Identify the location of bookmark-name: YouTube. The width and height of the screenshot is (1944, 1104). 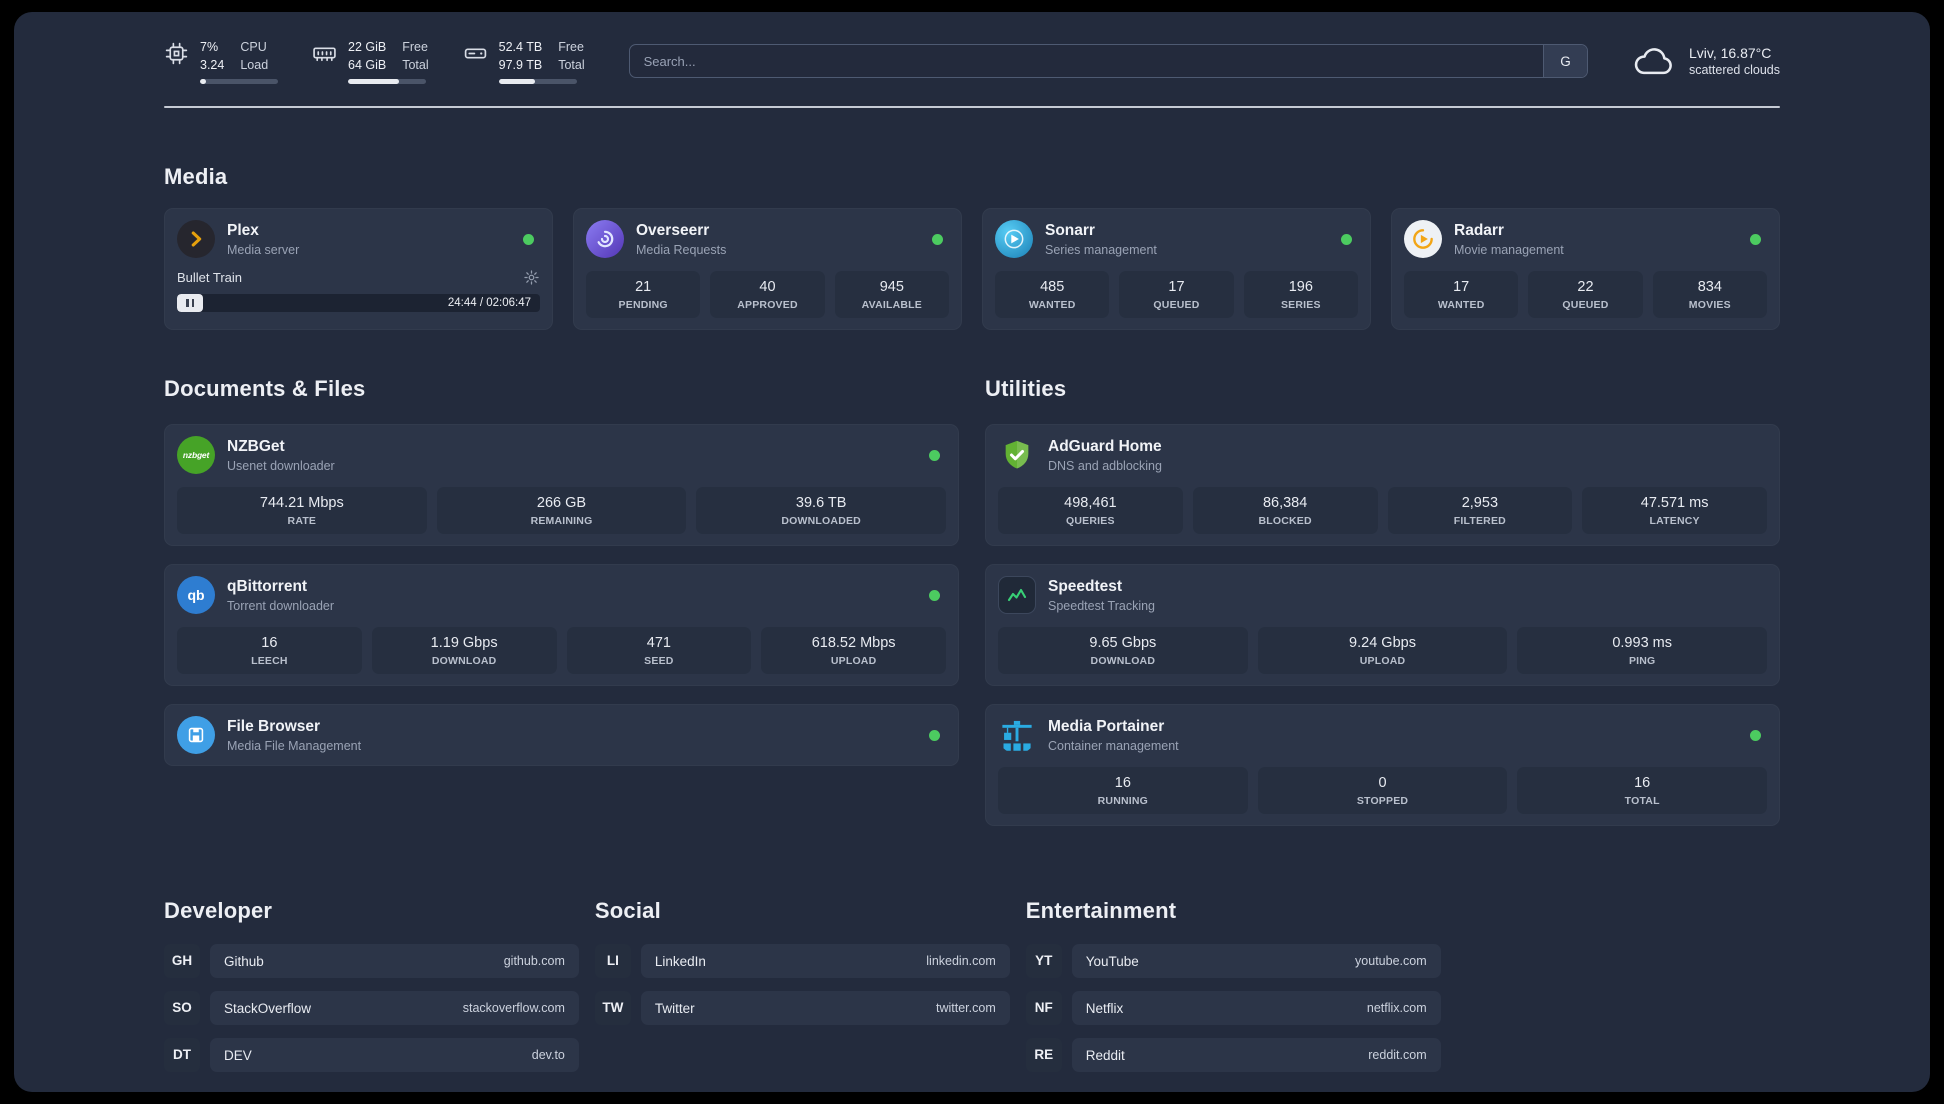
(1112, 961).